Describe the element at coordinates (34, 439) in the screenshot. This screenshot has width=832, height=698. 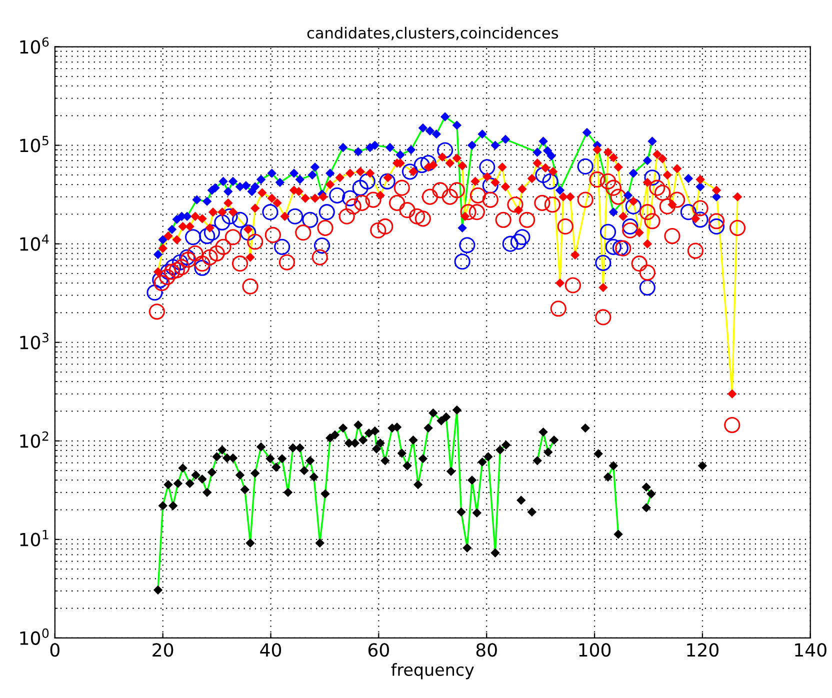
I see `y-tick-label: 10$^{2}$` at that location.